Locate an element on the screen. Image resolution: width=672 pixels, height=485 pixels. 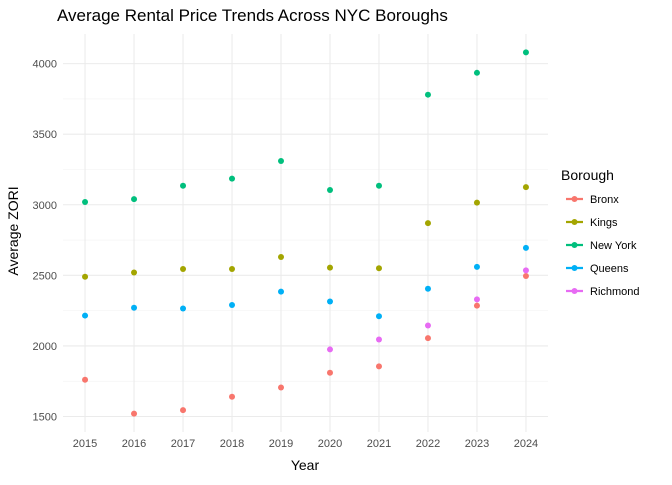
y-tick-label: 4000 is located at coordinates (45, 65).